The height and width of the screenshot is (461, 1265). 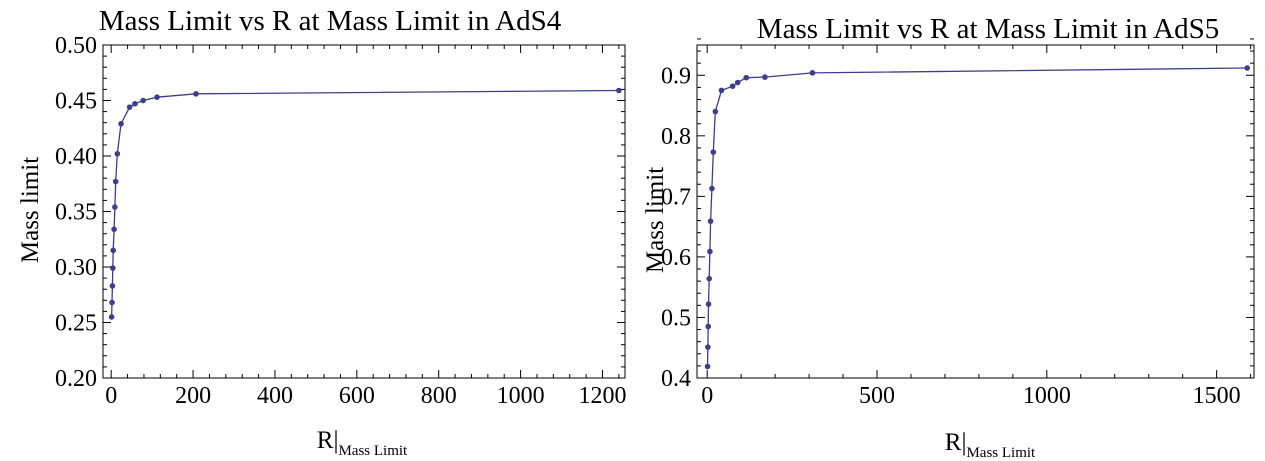 I want to click on x-tick-label: 200, so click(x=193, y=396).